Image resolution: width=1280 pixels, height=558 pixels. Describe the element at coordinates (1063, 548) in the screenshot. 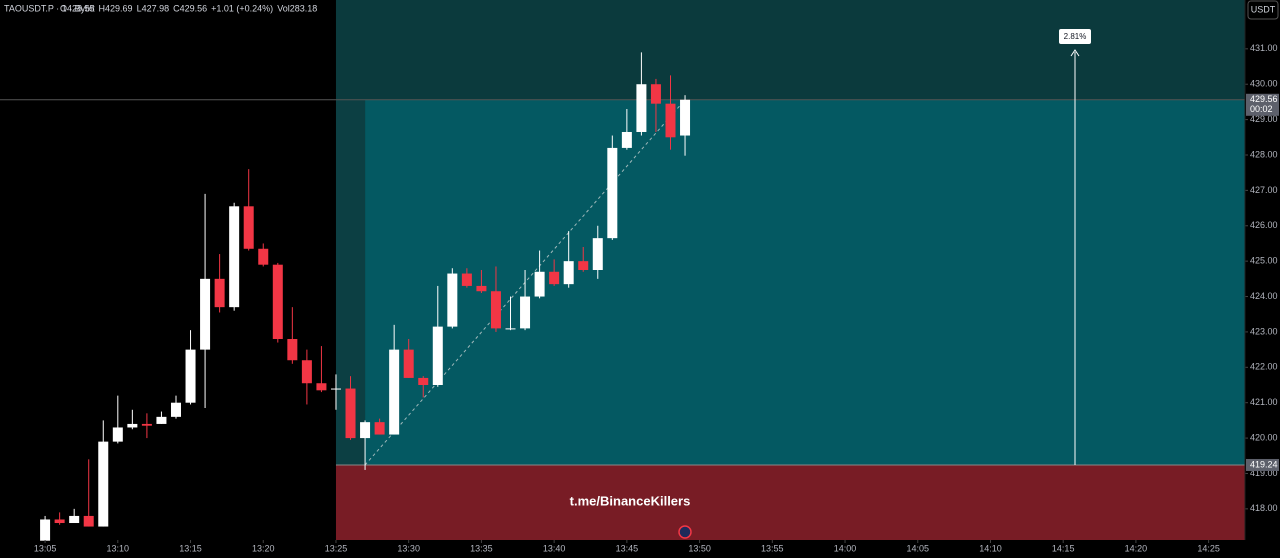

I see `x-tick-label: 14:15` at that location.